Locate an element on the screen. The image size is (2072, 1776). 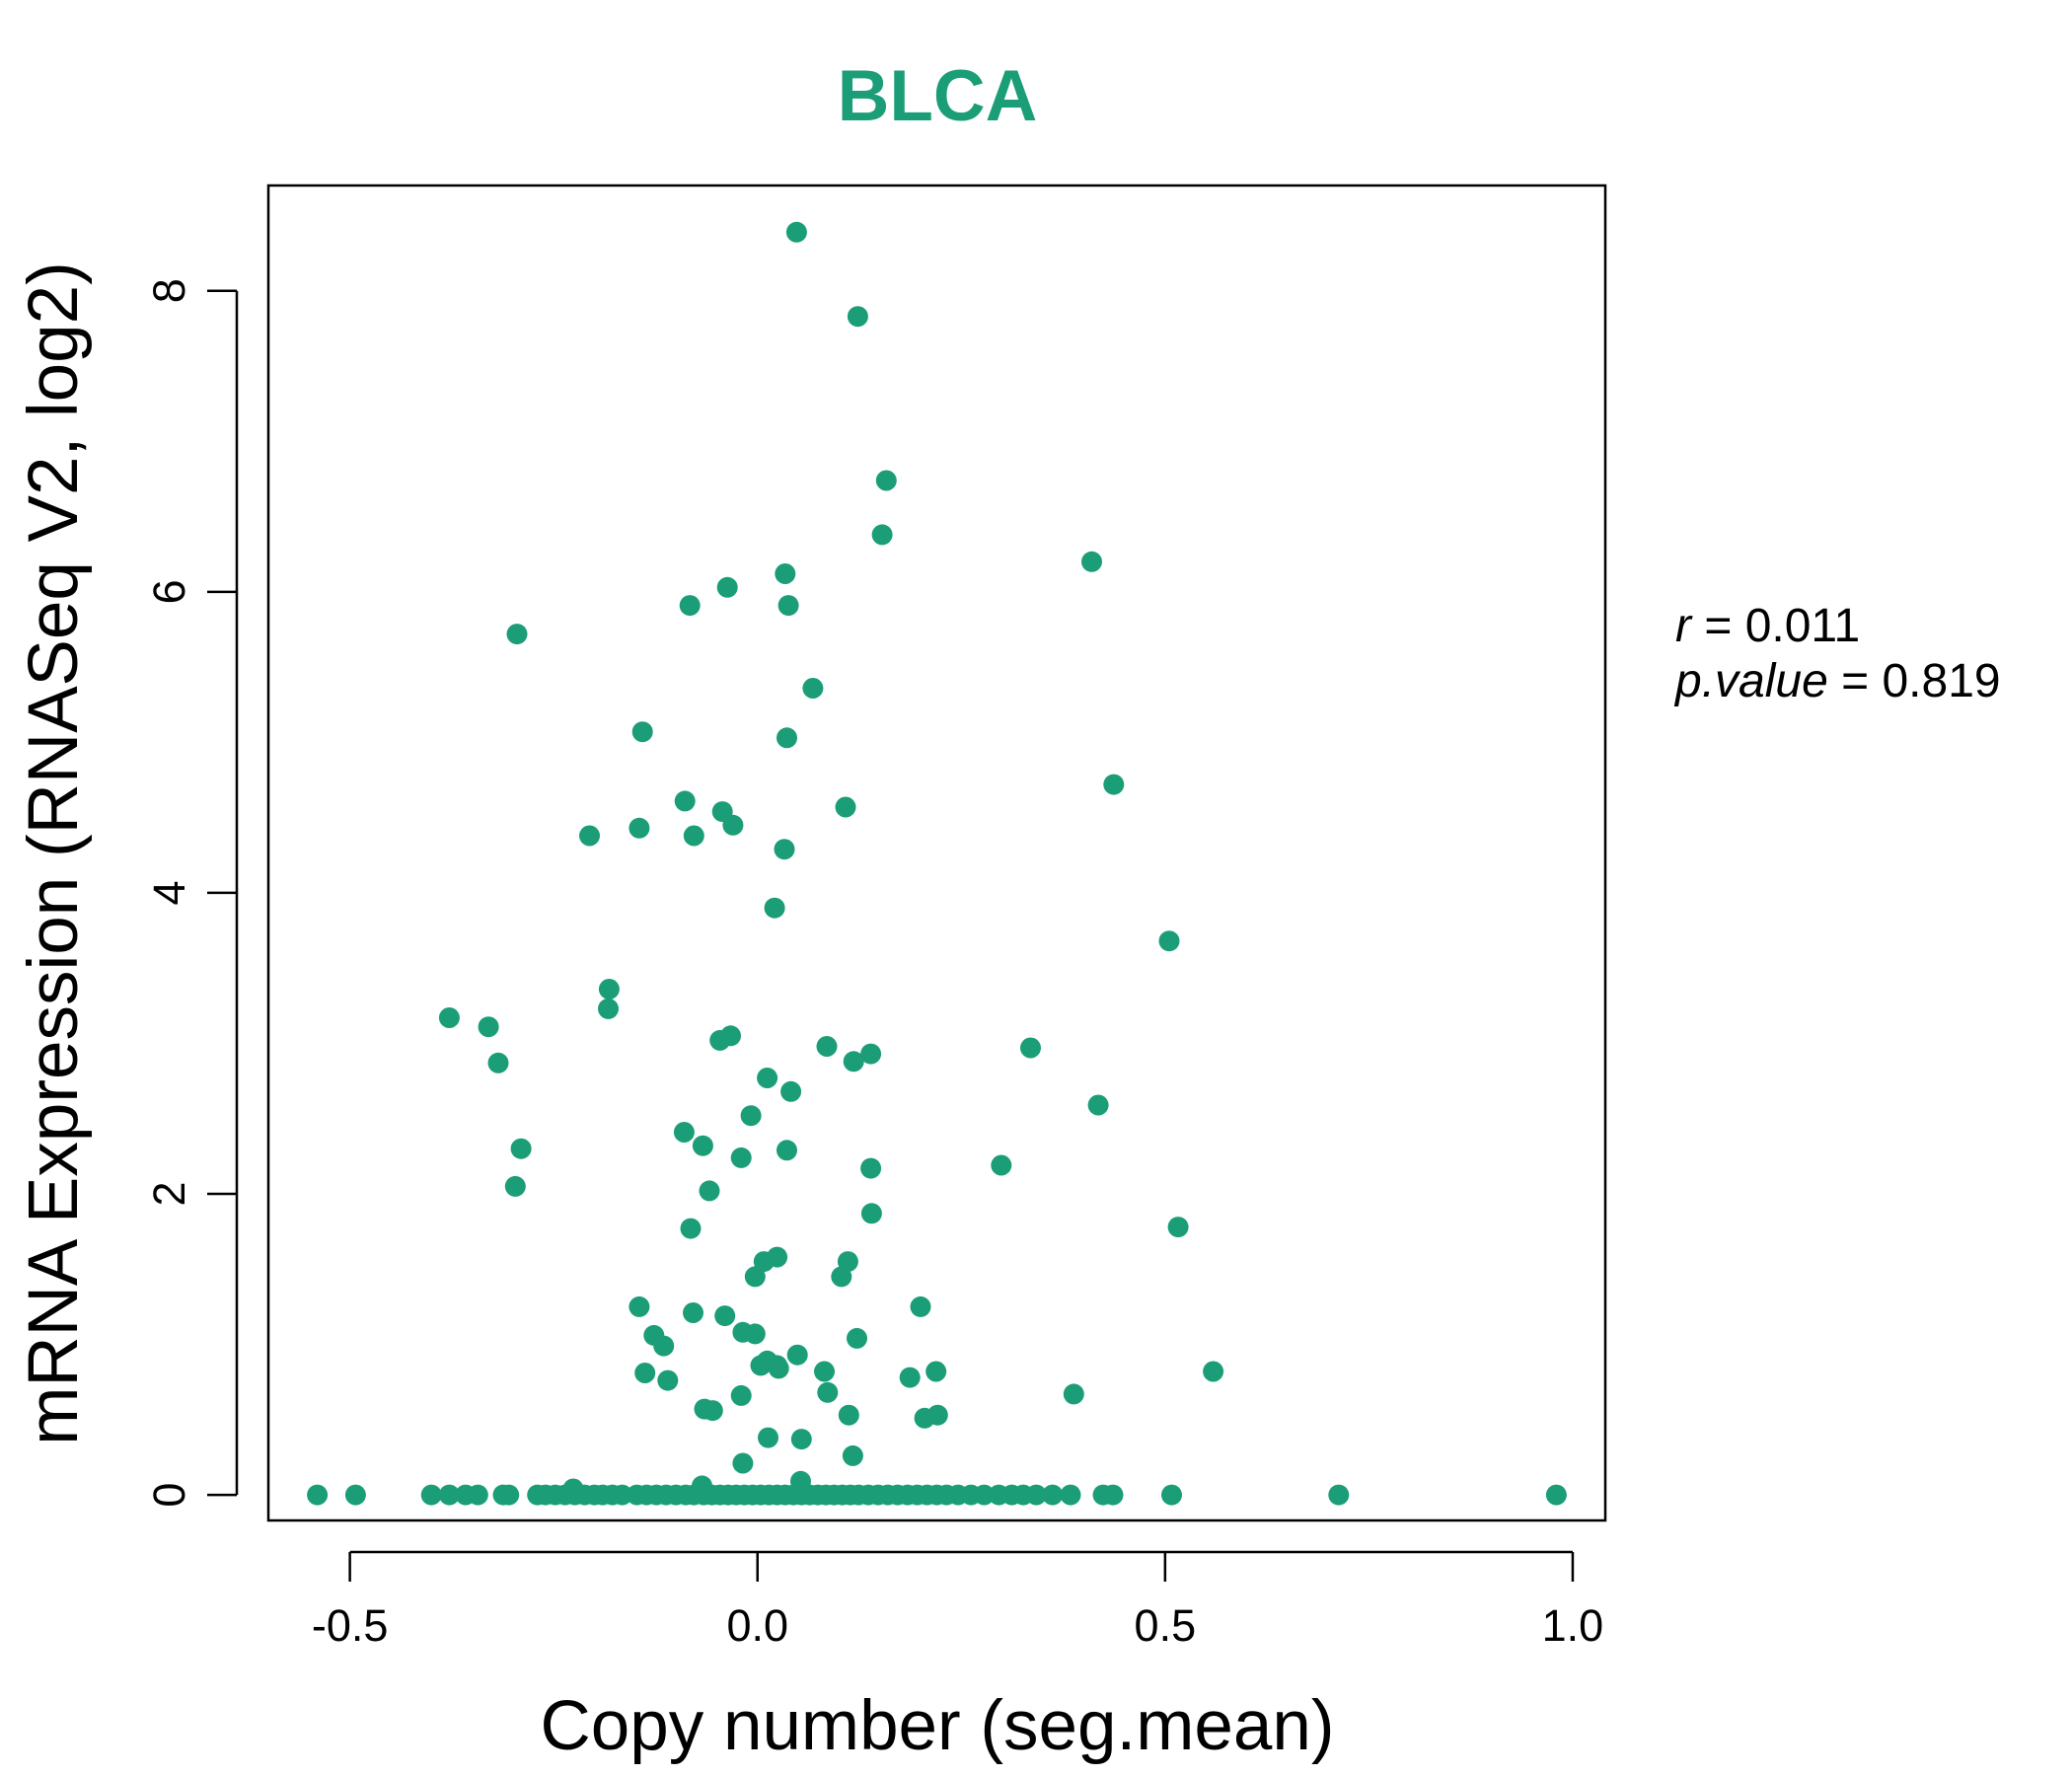
x-tick-label-3: 1.0 is located at coordinates (1573, 1625).